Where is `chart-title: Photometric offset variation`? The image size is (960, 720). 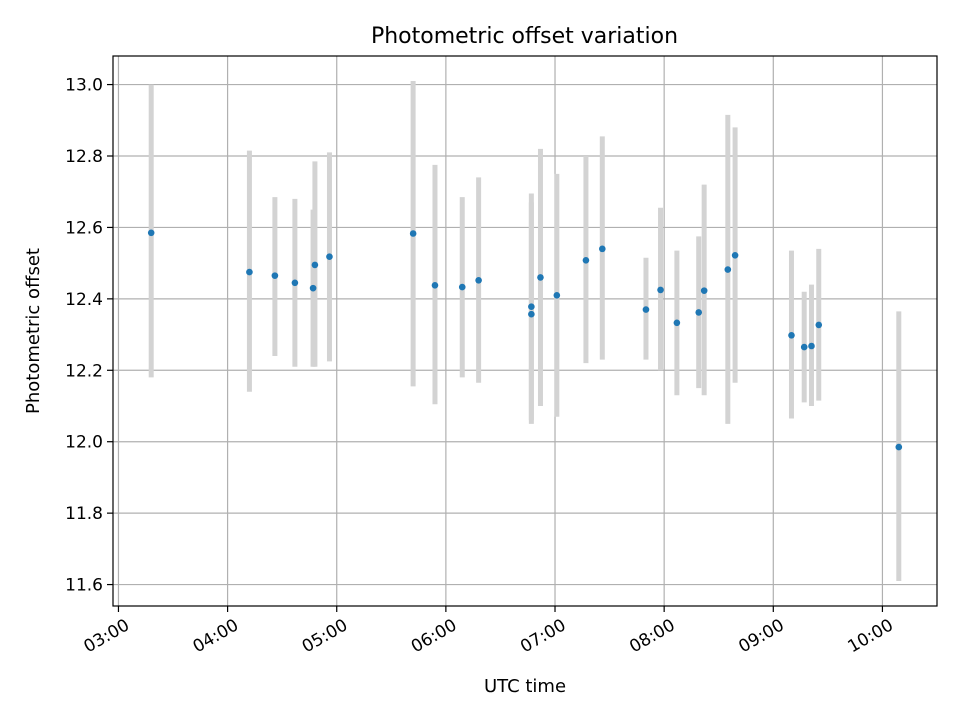
chart-title: Photometric offset variation is located at coordinates (524, 36).